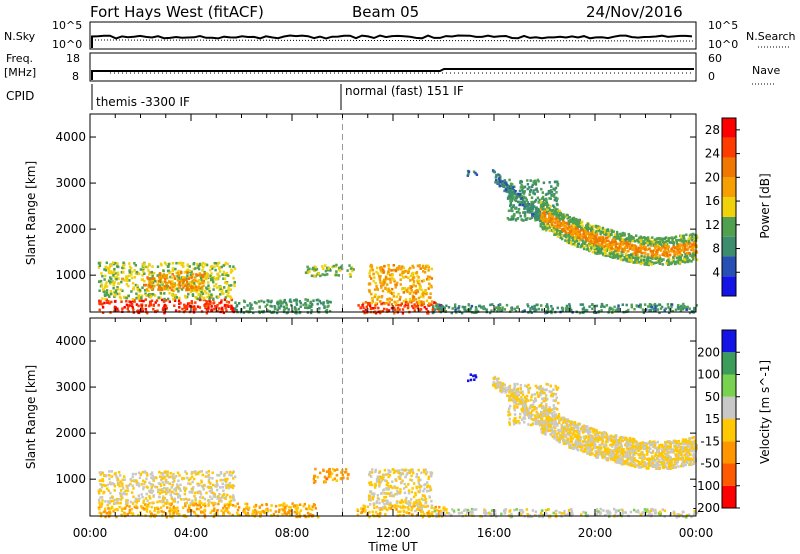  Describe the element at coordinates (729, 207) in the screenshot. I see `power-colorbar-swatch` at that location.